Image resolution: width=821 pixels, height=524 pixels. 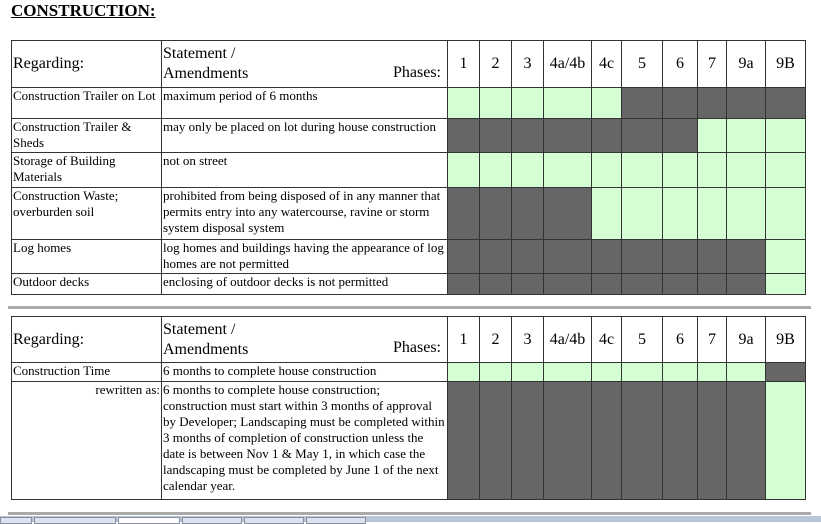 What do you see at coordinates (86, 256) in the screenshot?
I see `regarding-cell: Log homes` at bounding box center [86, 256].